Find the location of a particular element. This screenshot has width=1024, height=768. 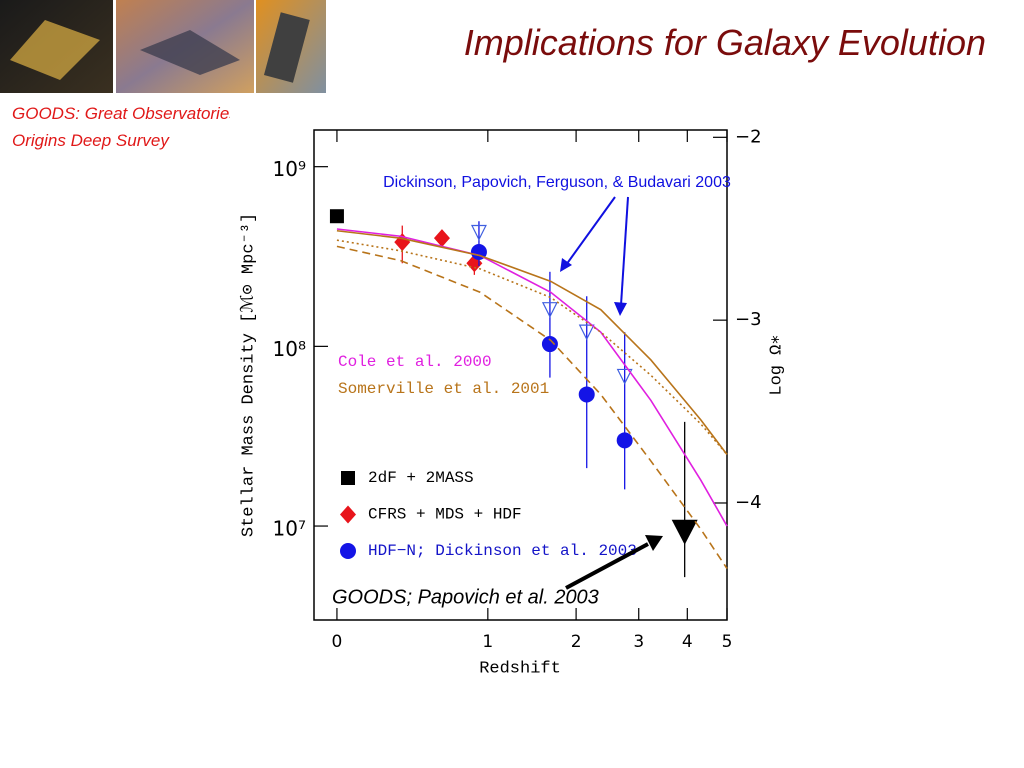

x-tick-label: 5 is located at coordinates (727, 642).